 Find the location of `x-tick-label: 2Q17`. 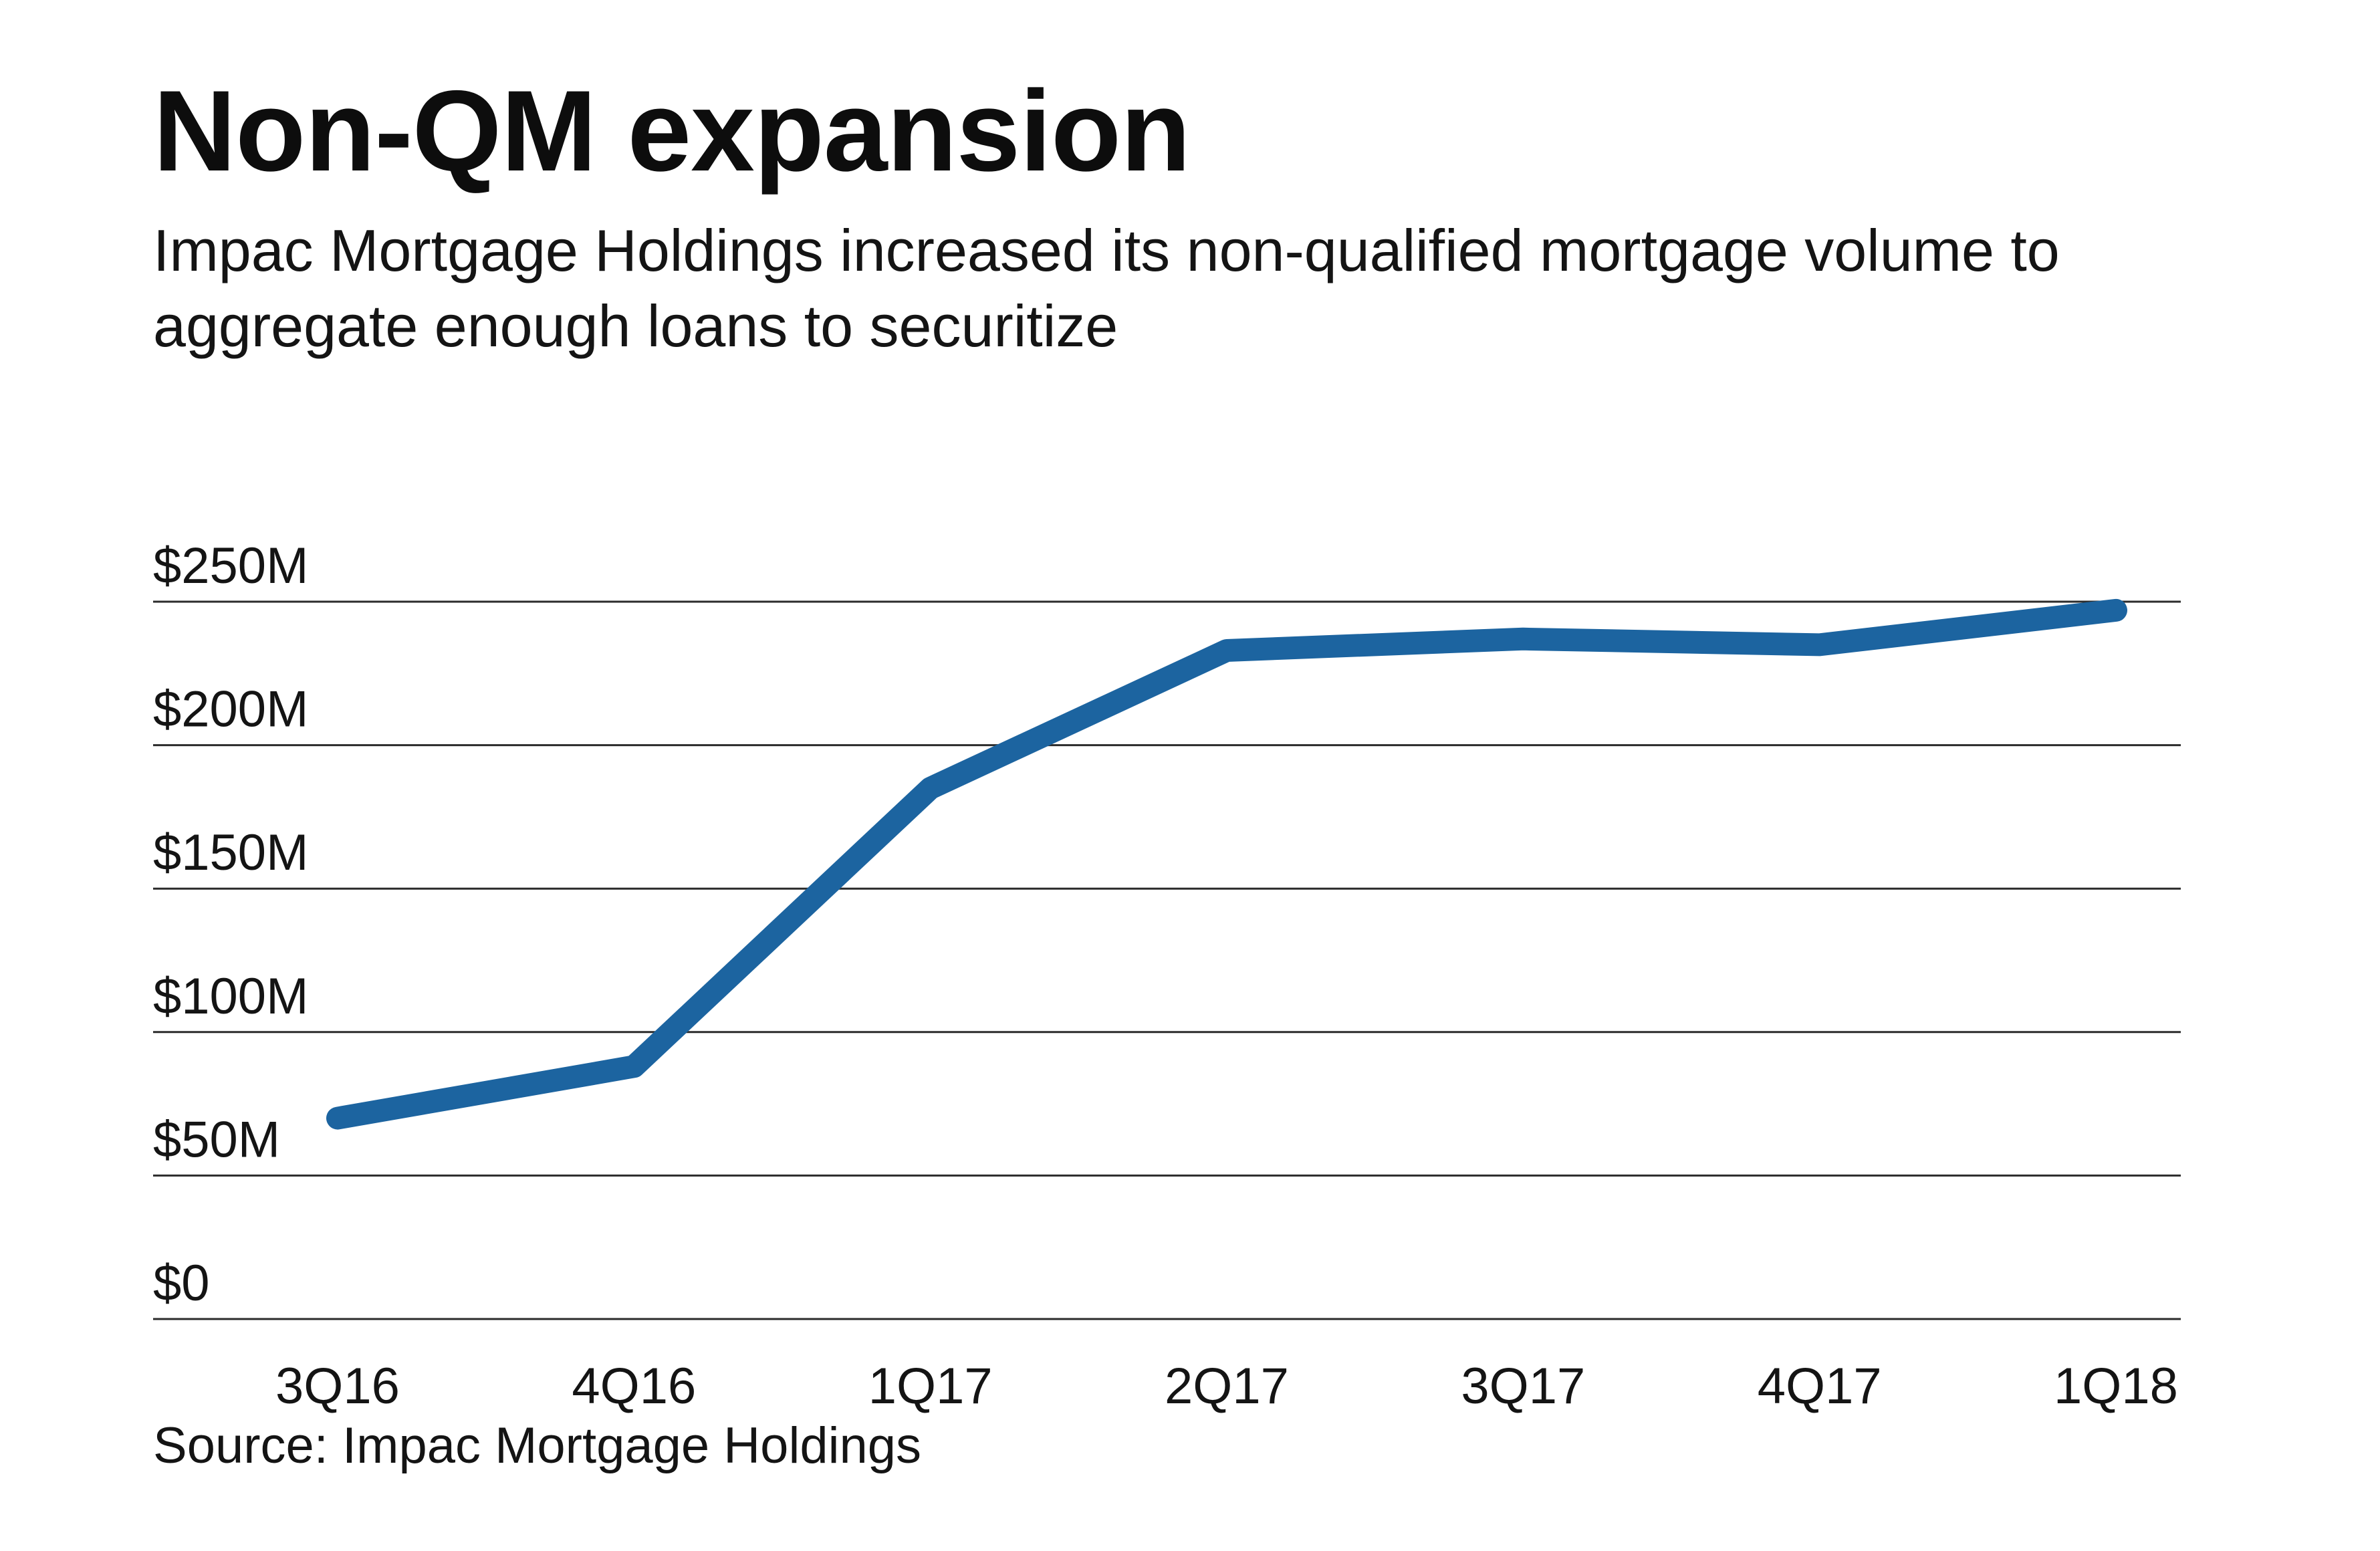

x-tick-label: 2Q17 is located at coordinates (1227, 1386).